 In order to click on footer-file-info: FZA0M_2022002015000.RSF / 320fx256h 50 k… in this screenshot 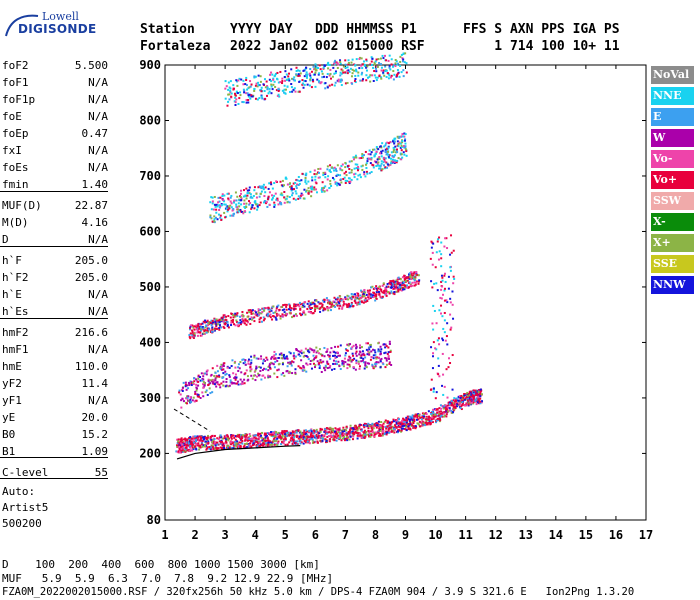, I will do `click(318, 592)`.